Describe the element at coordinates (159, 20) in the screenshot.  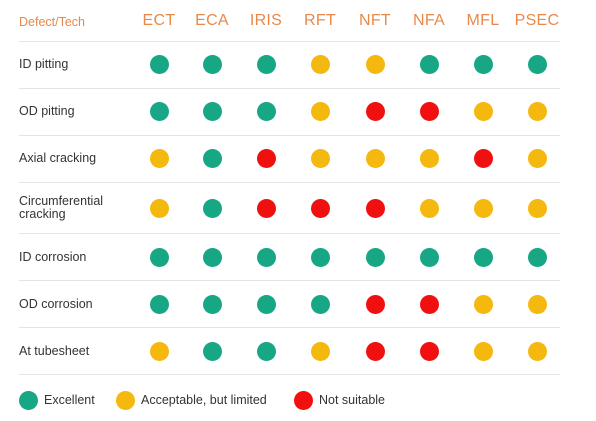
I see `header-tech-ect: ECT` at that location.